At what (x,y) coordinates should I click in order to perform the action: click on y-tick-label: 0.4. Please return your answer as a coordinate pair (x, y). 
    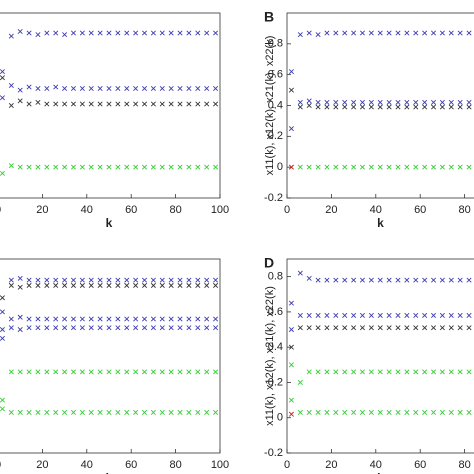
    Looking at the image, I should click on (275, 347).